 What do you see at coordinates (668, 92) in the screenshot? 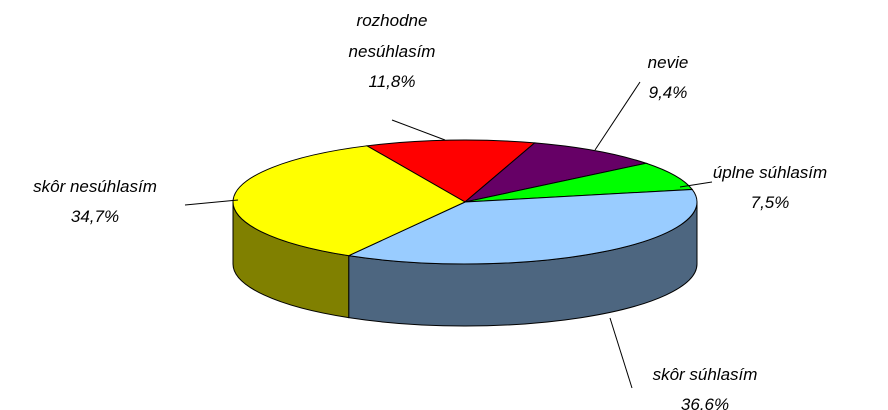
I see `value-label: 9,4%` at bounding box center [668, 92].